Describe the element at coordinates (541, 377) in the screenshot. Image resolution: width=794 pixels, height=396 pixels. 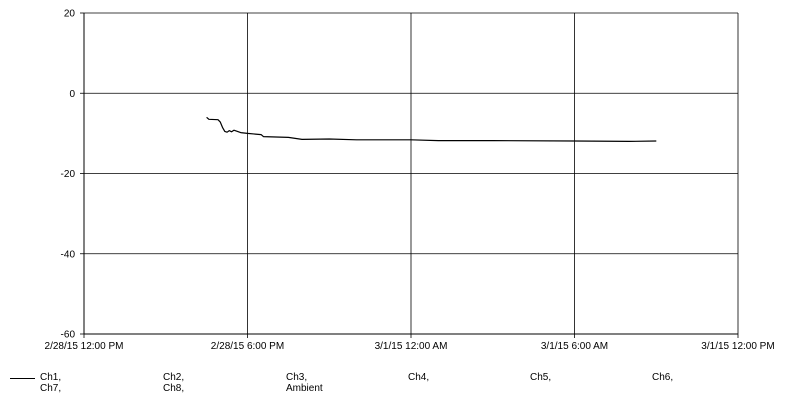
I see `legend-entry: Ch5,` at that location.